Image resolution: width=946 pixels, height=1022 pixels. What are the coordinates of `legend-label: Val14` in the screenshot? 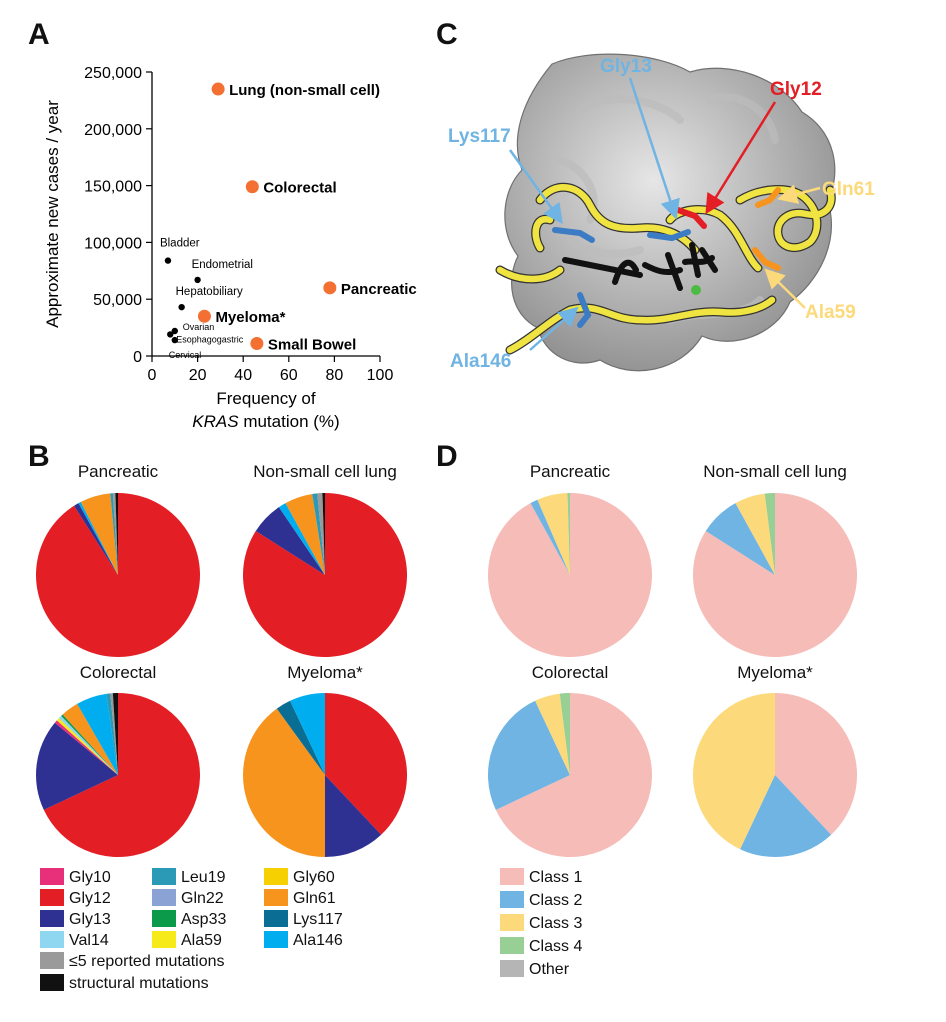 It's located at (89, 940).